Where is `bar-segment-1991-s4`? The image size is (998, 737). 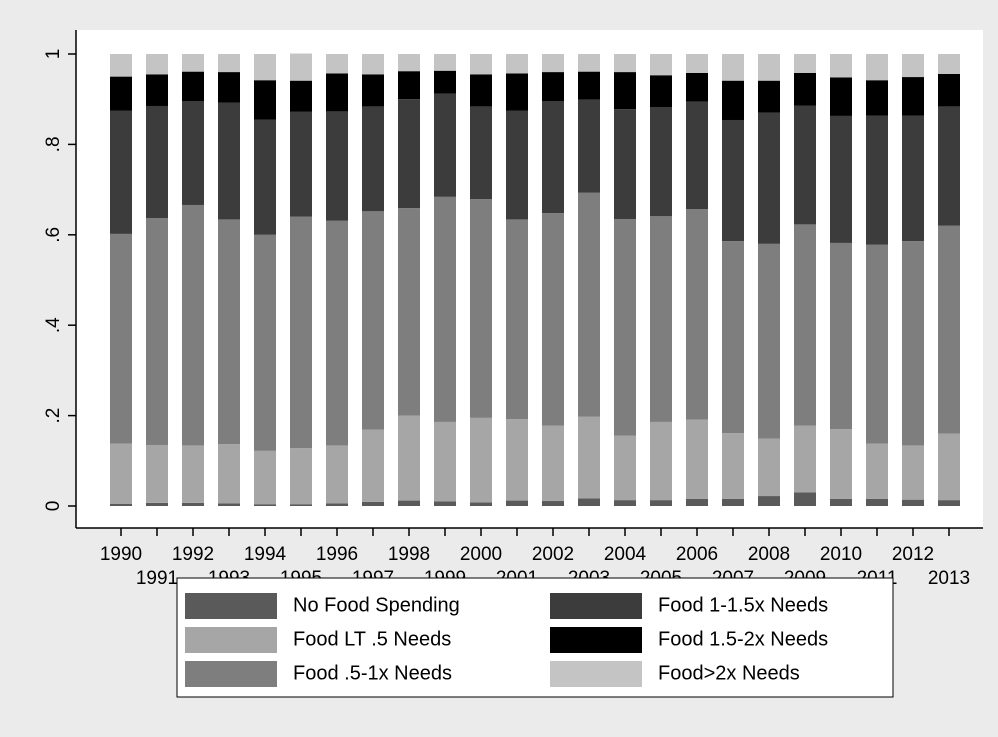
bar-segment-1991-s4 is located at coordinates (157, 90).